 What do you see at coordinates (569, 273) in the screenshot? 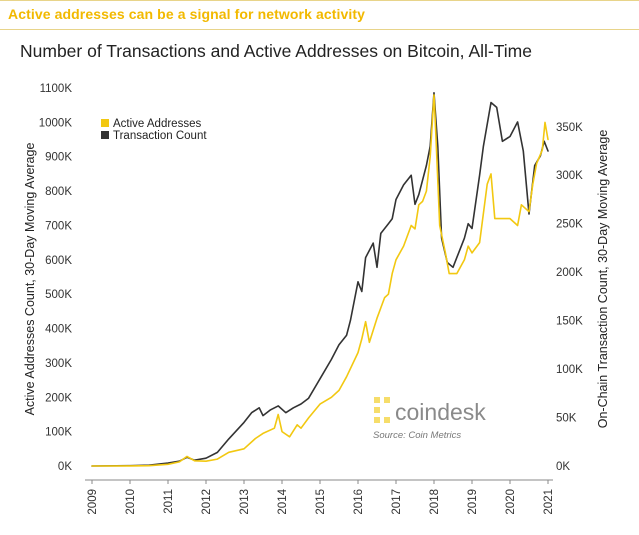
I see `right-axis-tick-label: 200K` at bounding box center [569, 273].